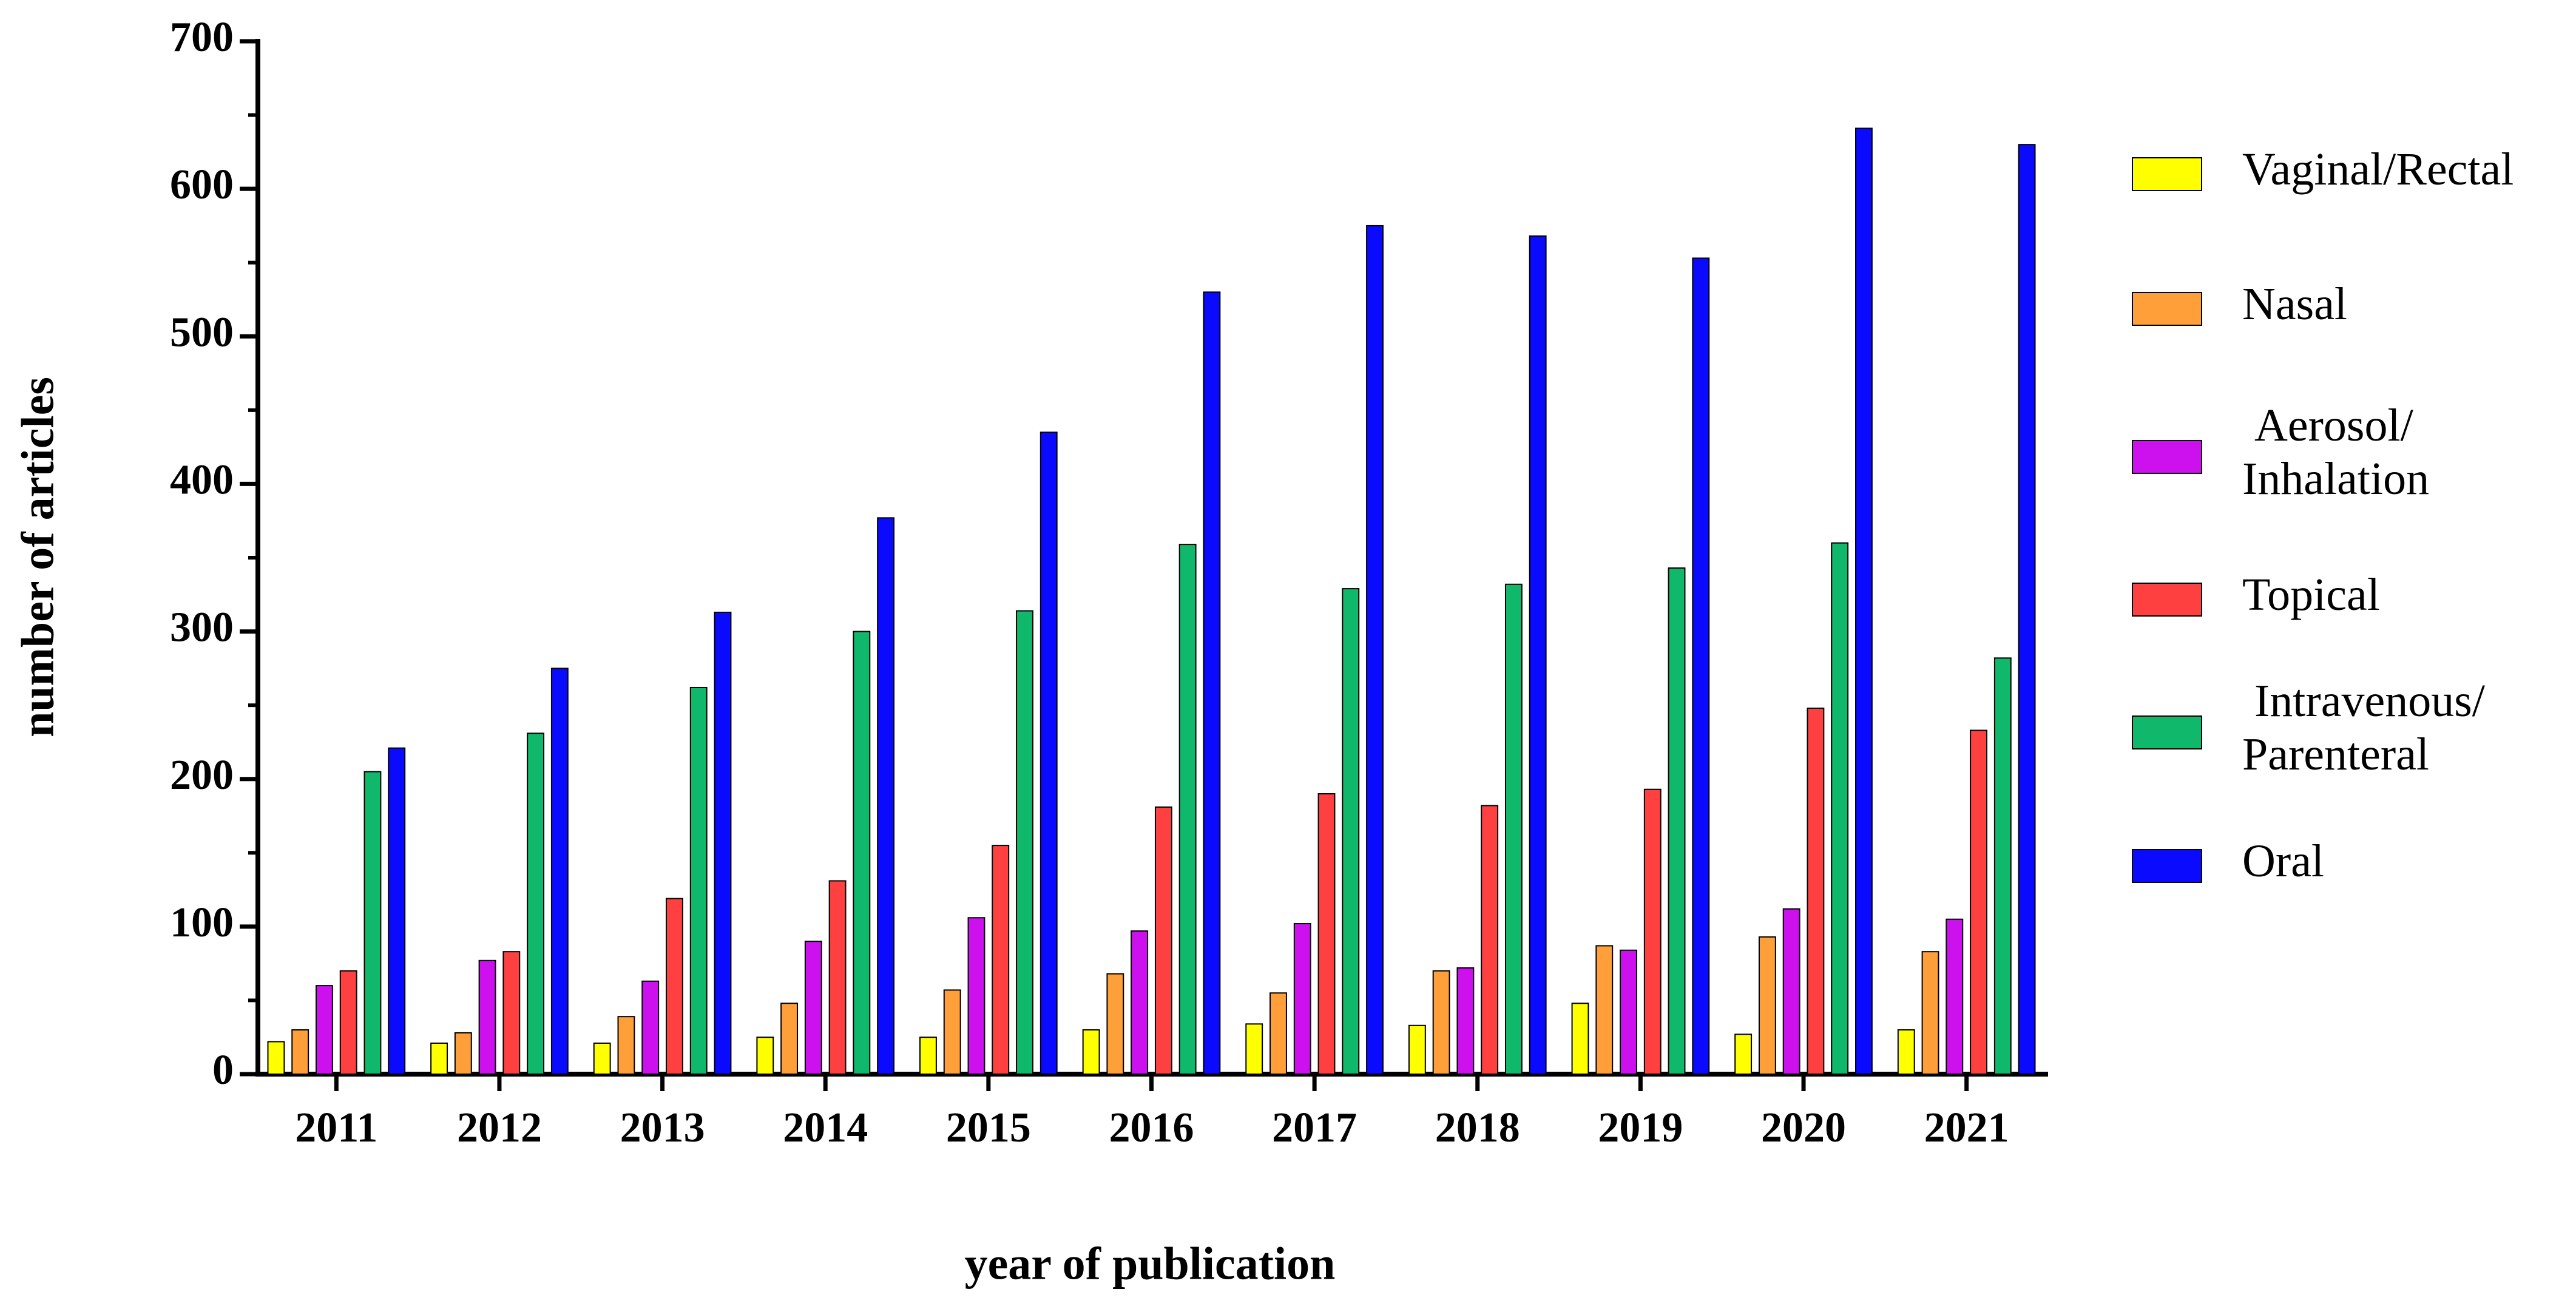 This screenshot has width=2576, height=1309. I want to click on legend-label: Oral, so click(2283, 861).